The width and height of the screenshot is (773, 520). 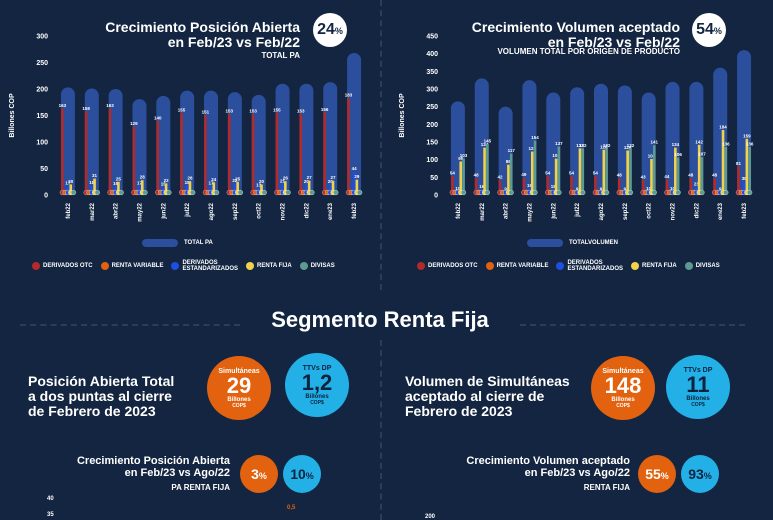 I want to click on left-bar-feb23-s3, so click(x=354, y=183).